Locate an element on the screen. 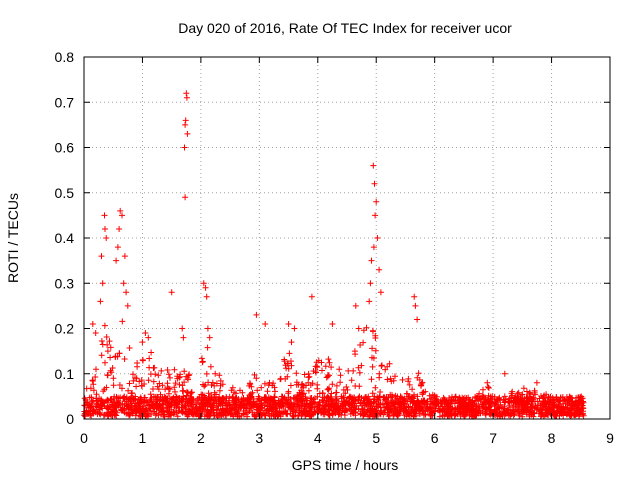 This screenshot has width=640, height=480. x-tick-label: 8 is located at coordinates (552, 438).